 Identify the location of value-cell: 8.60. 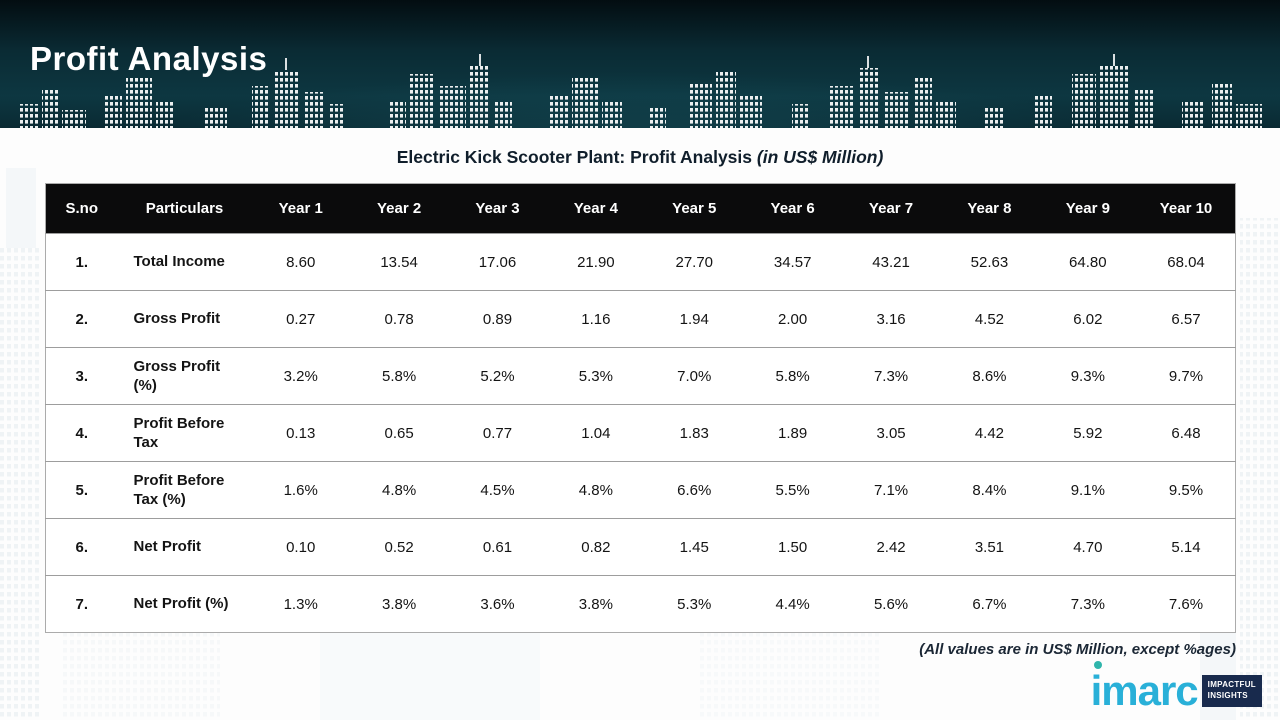
(300, 262).